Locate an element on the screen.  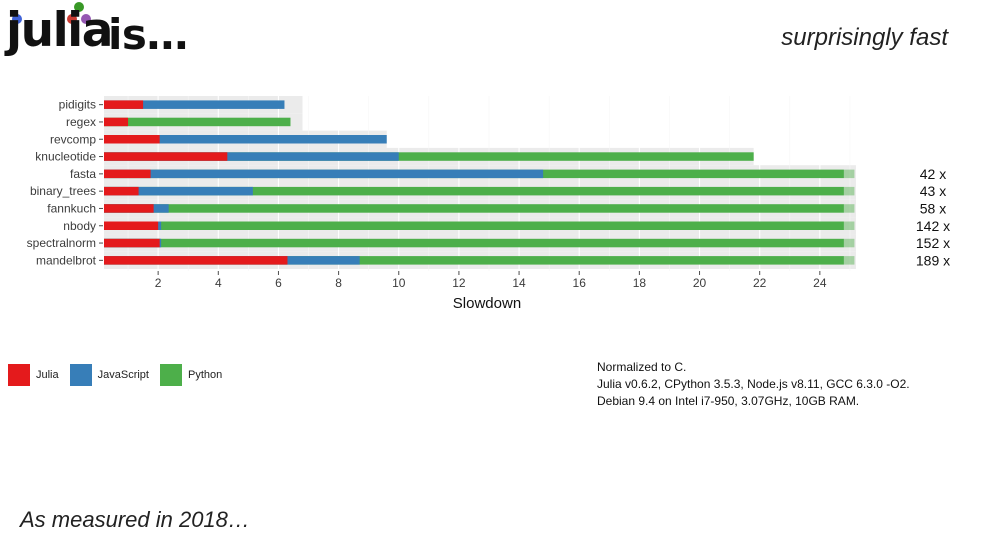
x-axis-title: Slowdown is located at coordinates (487, 303).